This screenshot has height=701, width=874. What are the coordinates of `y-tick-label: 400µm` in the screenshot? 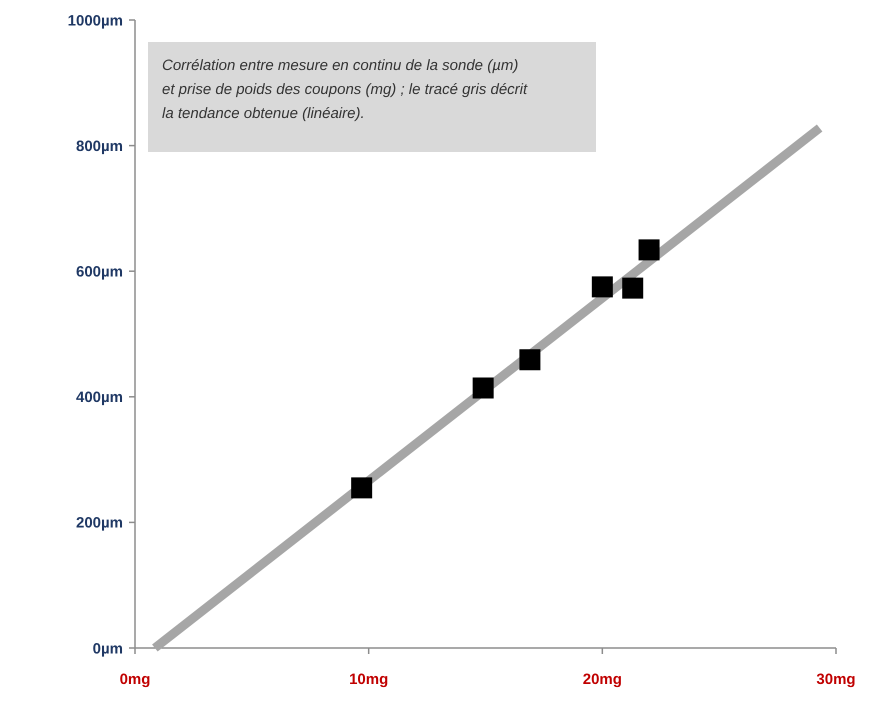 It's located at (99, 397).